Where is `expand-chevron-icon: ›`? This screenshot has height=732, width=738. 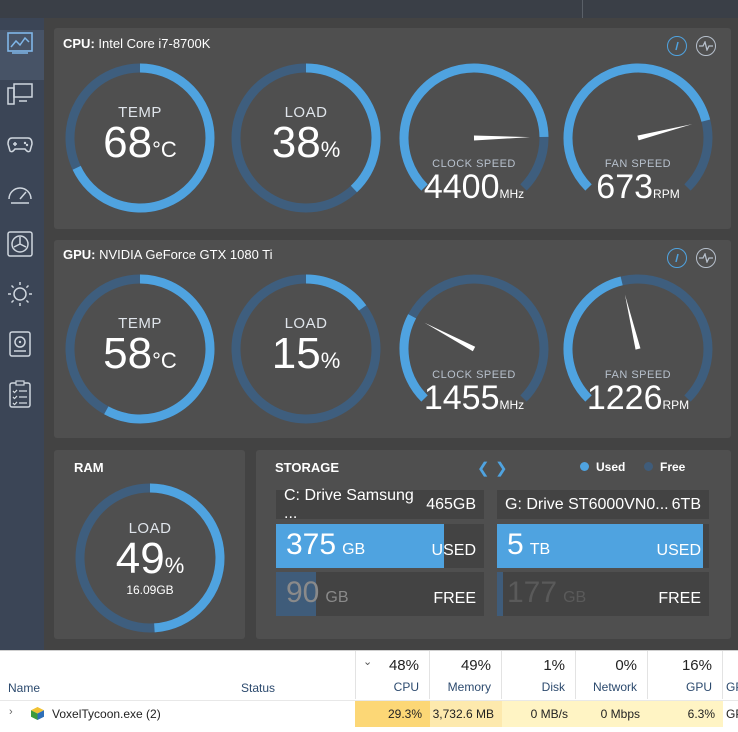
expand-chevron-icon: › is located at coordinates (11, 712).